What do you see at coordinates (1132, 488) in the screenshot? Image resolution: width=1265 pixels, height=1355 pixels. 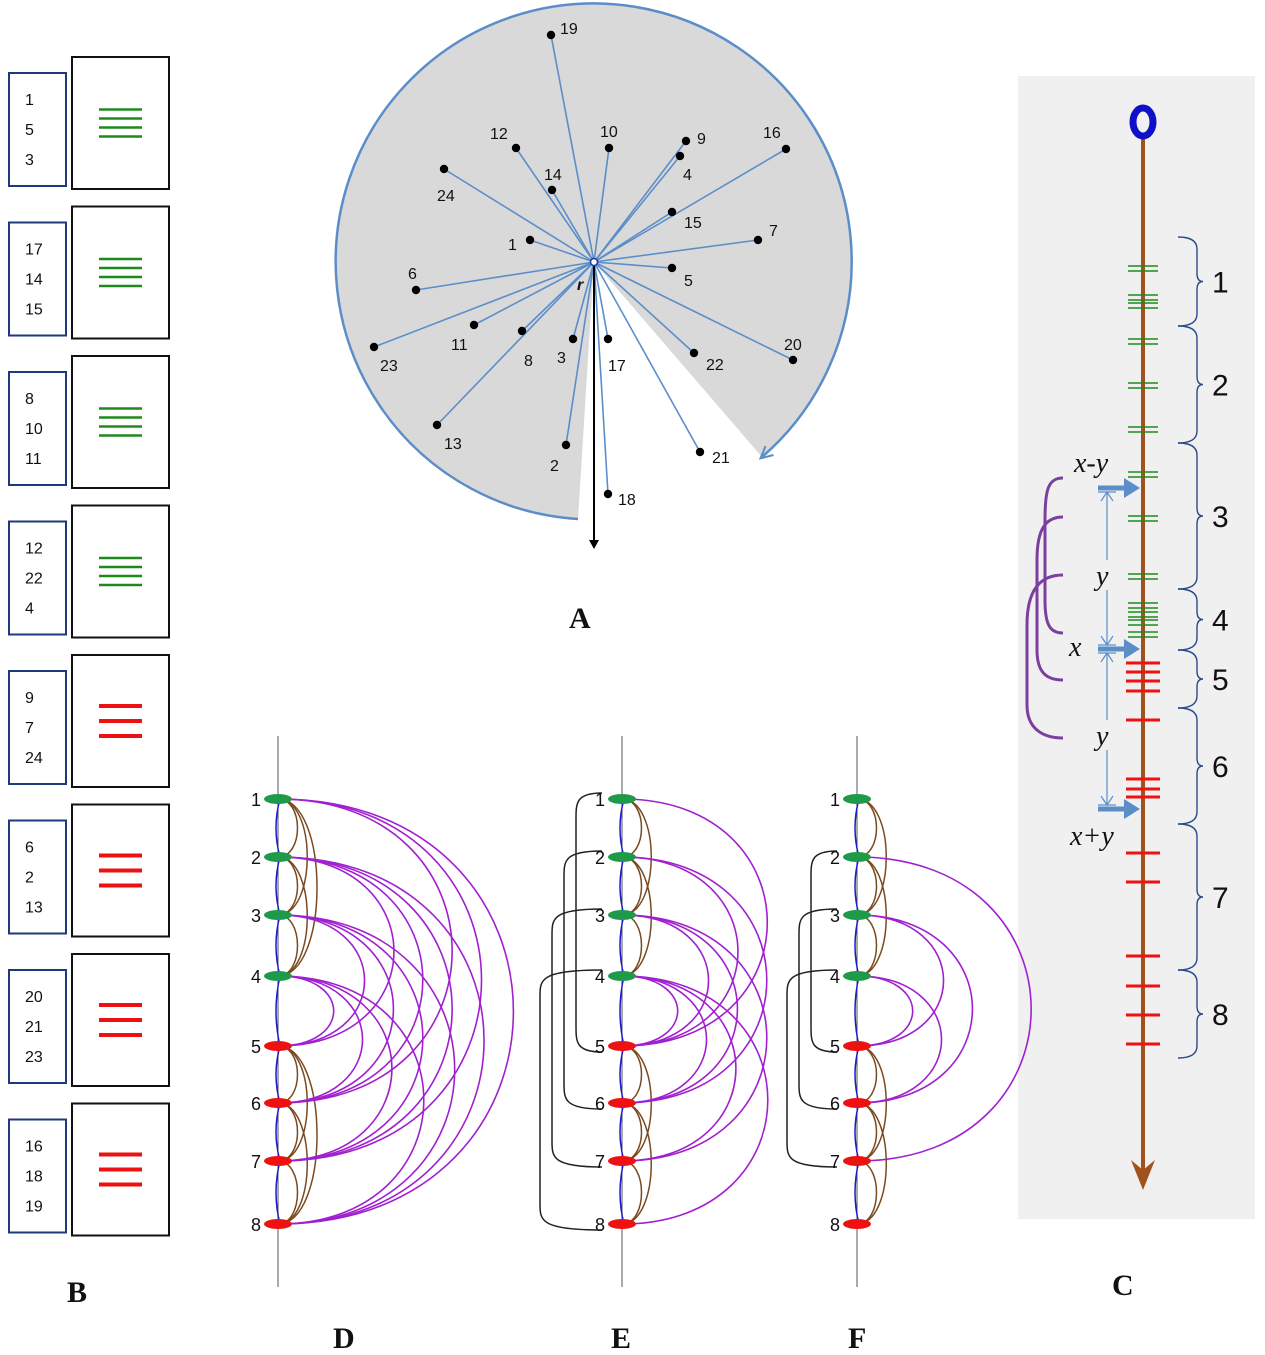 I see `arrow-x-minus-y-head` at bounding box center [1132, 488].